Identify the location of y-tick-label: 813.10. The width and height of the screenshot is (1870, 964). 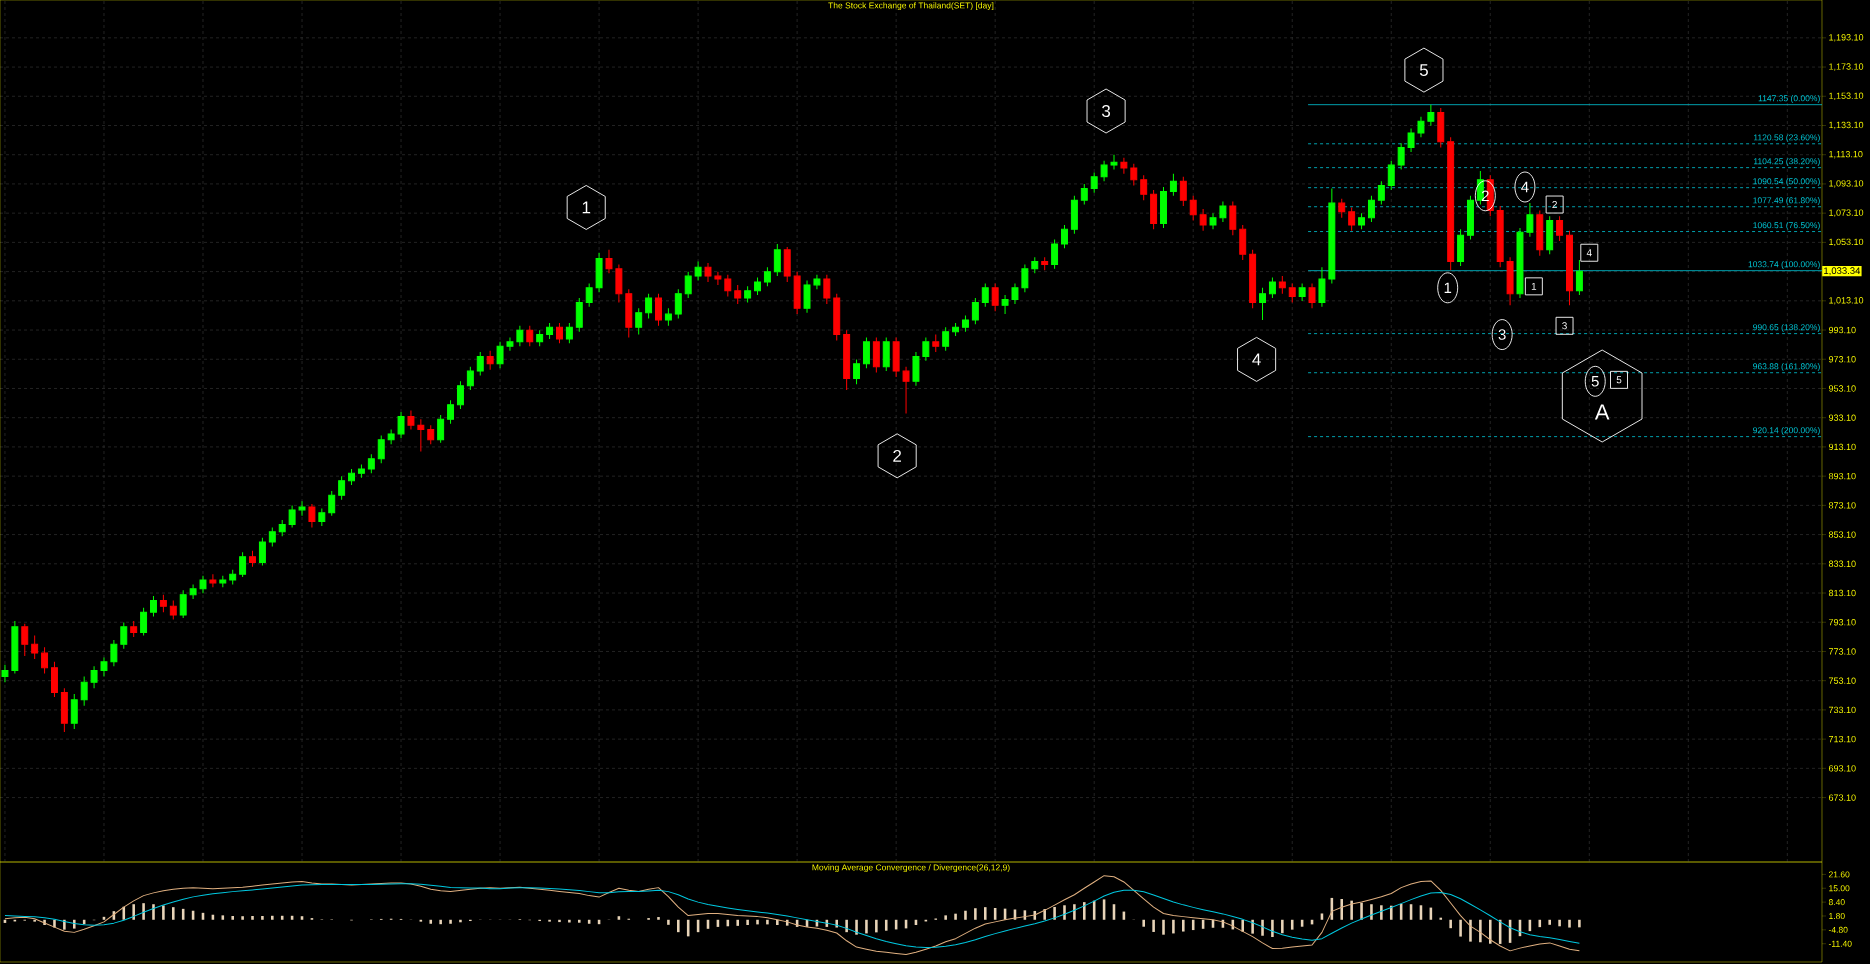
(1842, 593).